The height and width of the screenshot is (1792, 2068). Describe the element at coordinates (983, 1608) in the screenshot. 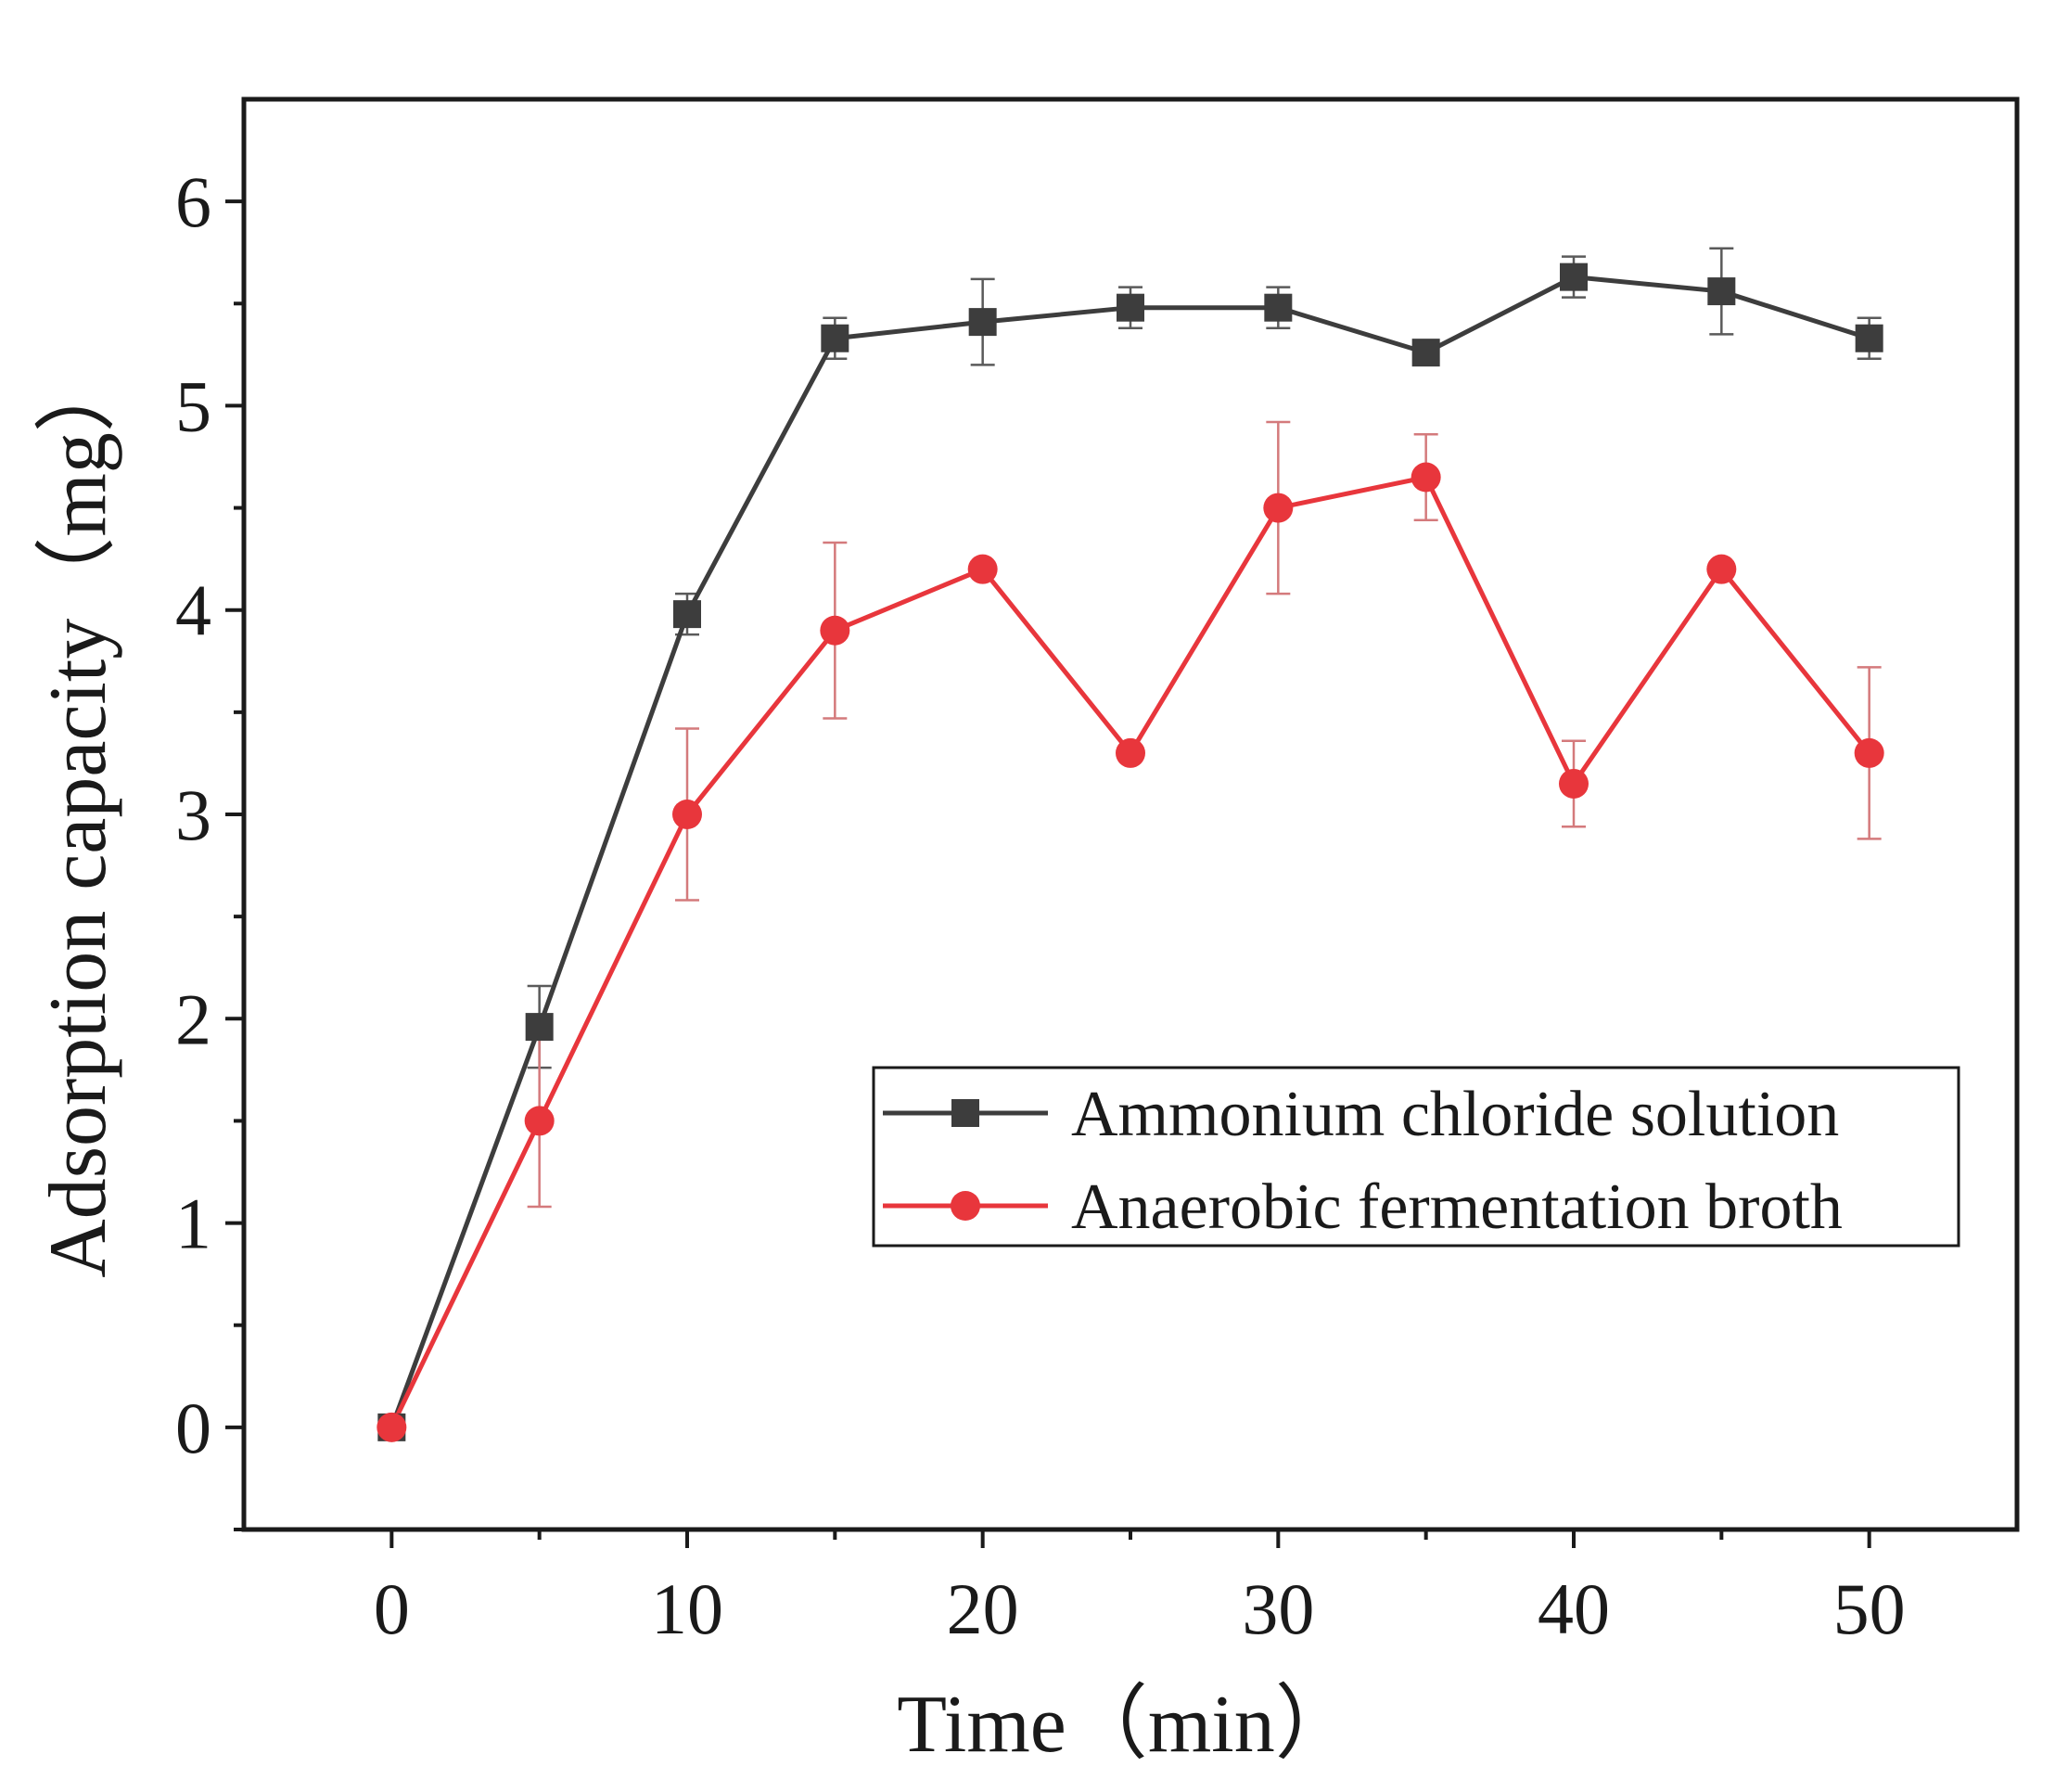

I see `x-tick-label-20: 20` at that location.